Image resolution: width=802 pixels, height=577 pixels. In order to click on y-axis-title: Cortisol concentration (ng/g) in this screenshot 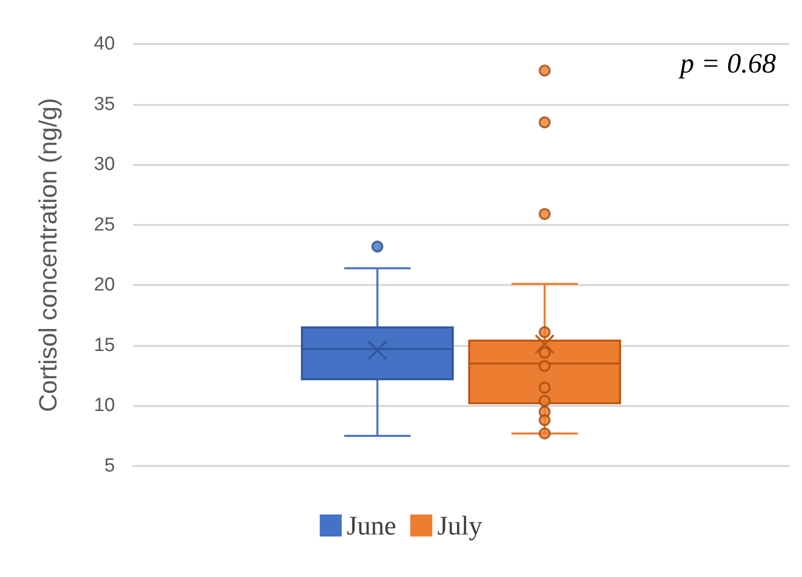, I will do `click(48, 255)`.